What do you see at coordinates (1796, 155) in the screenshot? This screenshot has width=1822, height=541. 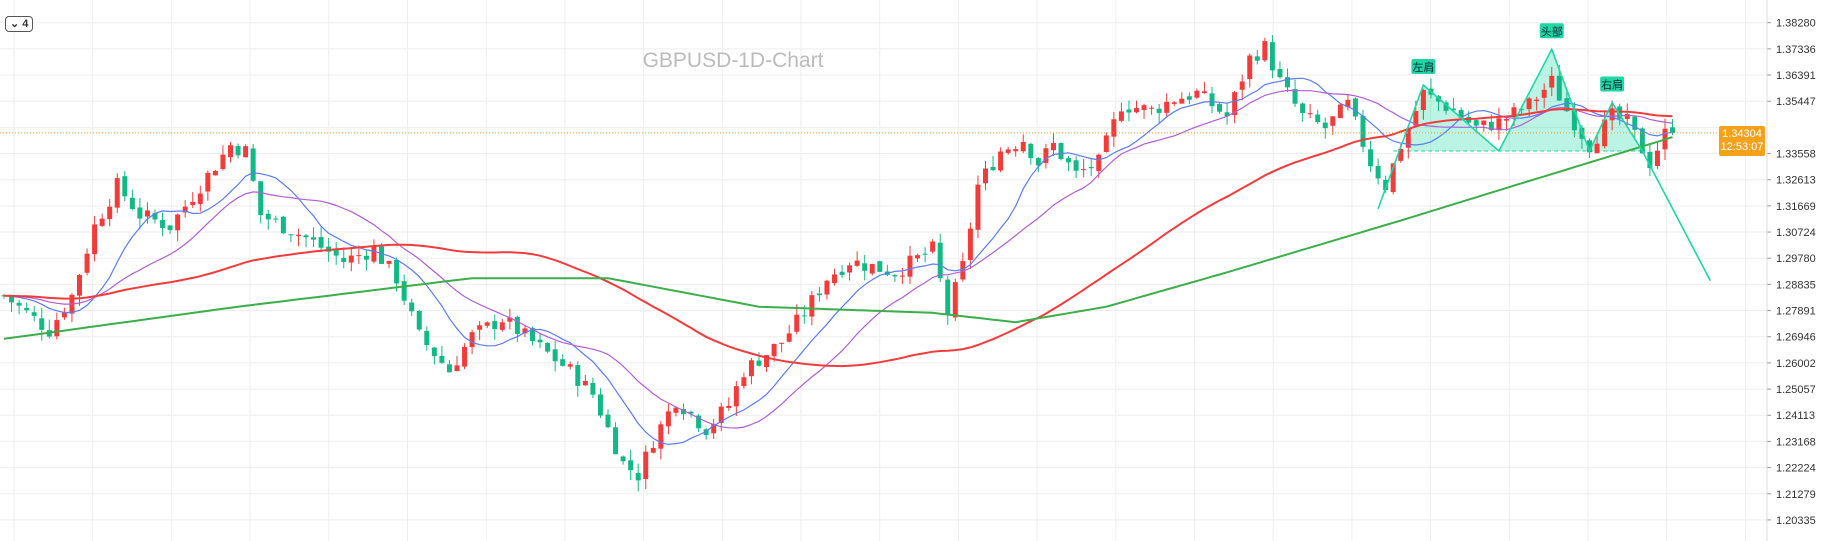 I see `y-tick-label: 1.33558` at bounding box center [1796, 155].